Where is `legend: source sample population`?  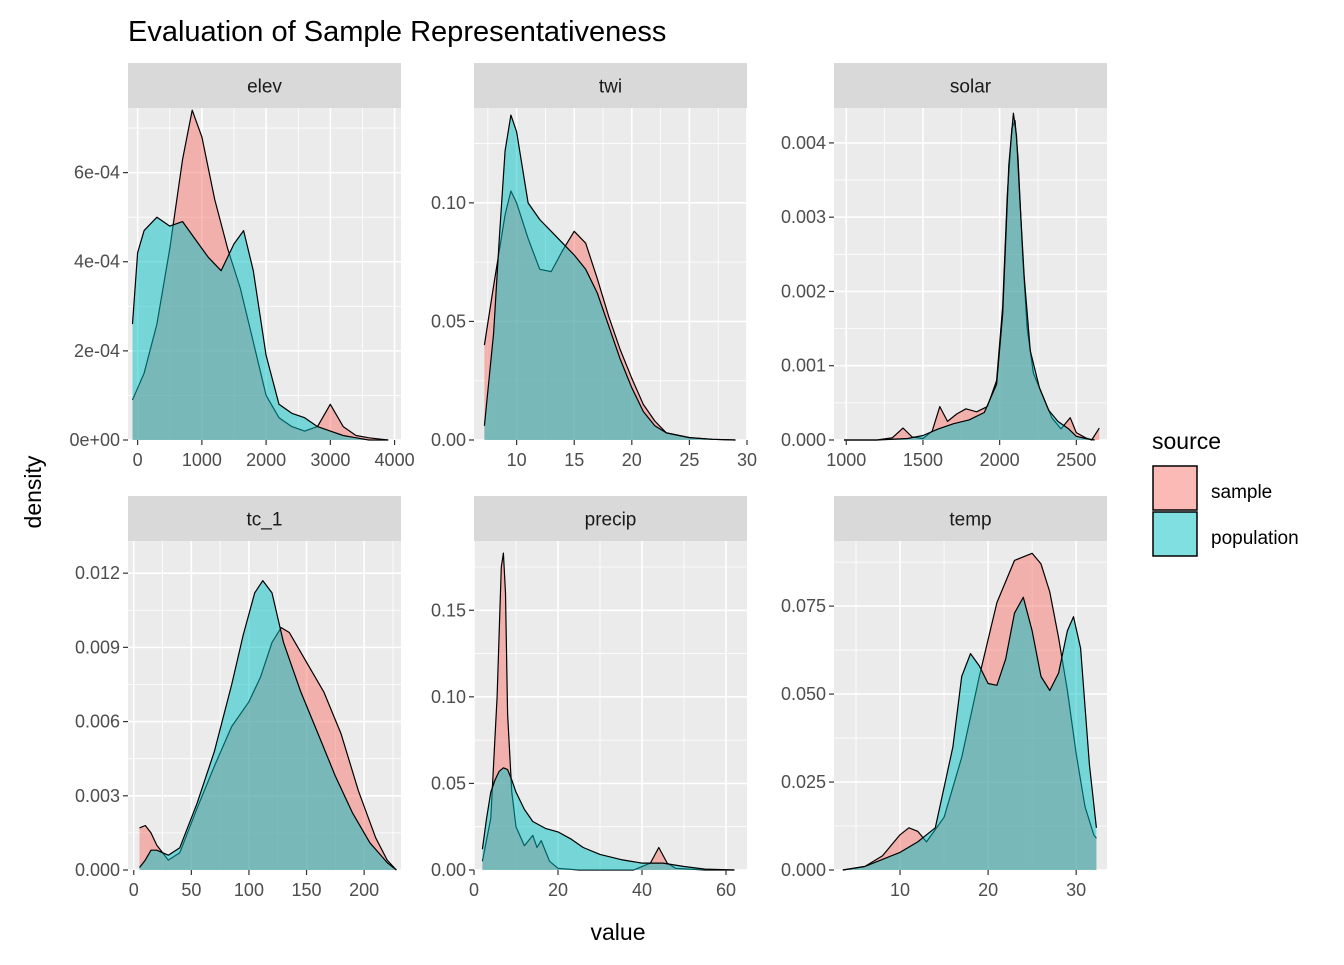
legend: source sample population is located at coordinates (1225, 492).